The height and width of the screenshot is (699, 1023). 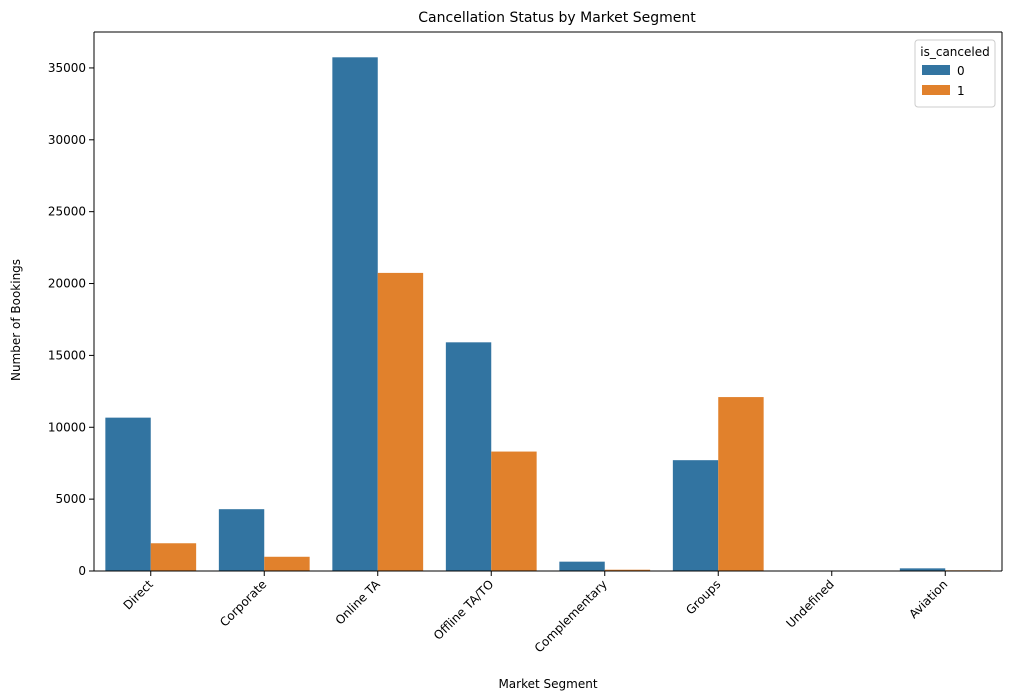 What do you see at coordinates (961, 91) in the screenshot?
I see `legend-label-1: 1` at bounding box center [961, 91].